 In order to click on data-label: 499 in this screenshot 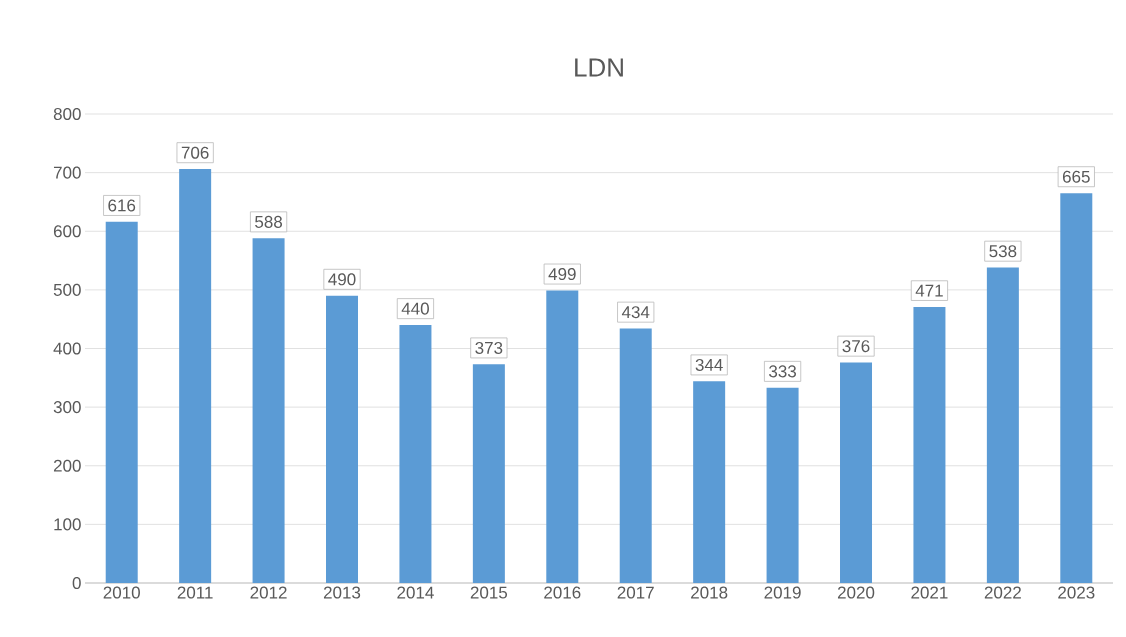, I will do `click(562, 274)`.